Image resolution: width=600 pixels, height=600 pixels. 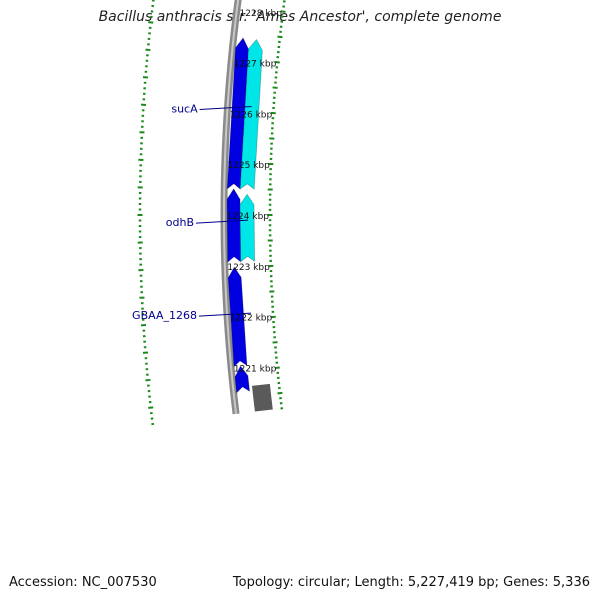 What do you see at coordinates (83, 582) in the screenshot?
I see `accession-text: Accession: NC_007530` at bounding box center [83, 582].